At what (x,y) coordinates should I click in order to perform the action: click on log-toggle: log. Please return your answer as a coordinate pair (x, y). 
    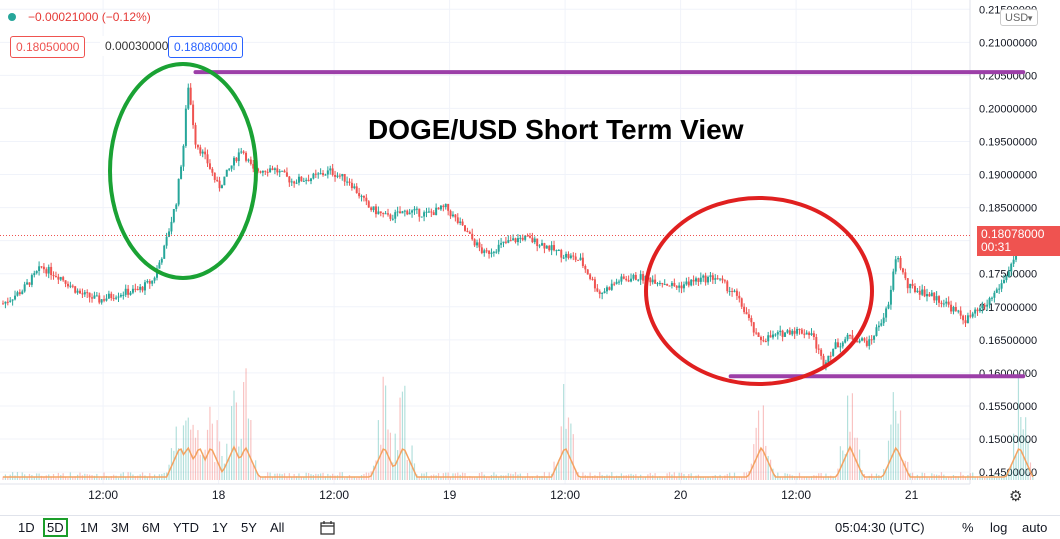
    Looking at the image, I should click on (999, 527).